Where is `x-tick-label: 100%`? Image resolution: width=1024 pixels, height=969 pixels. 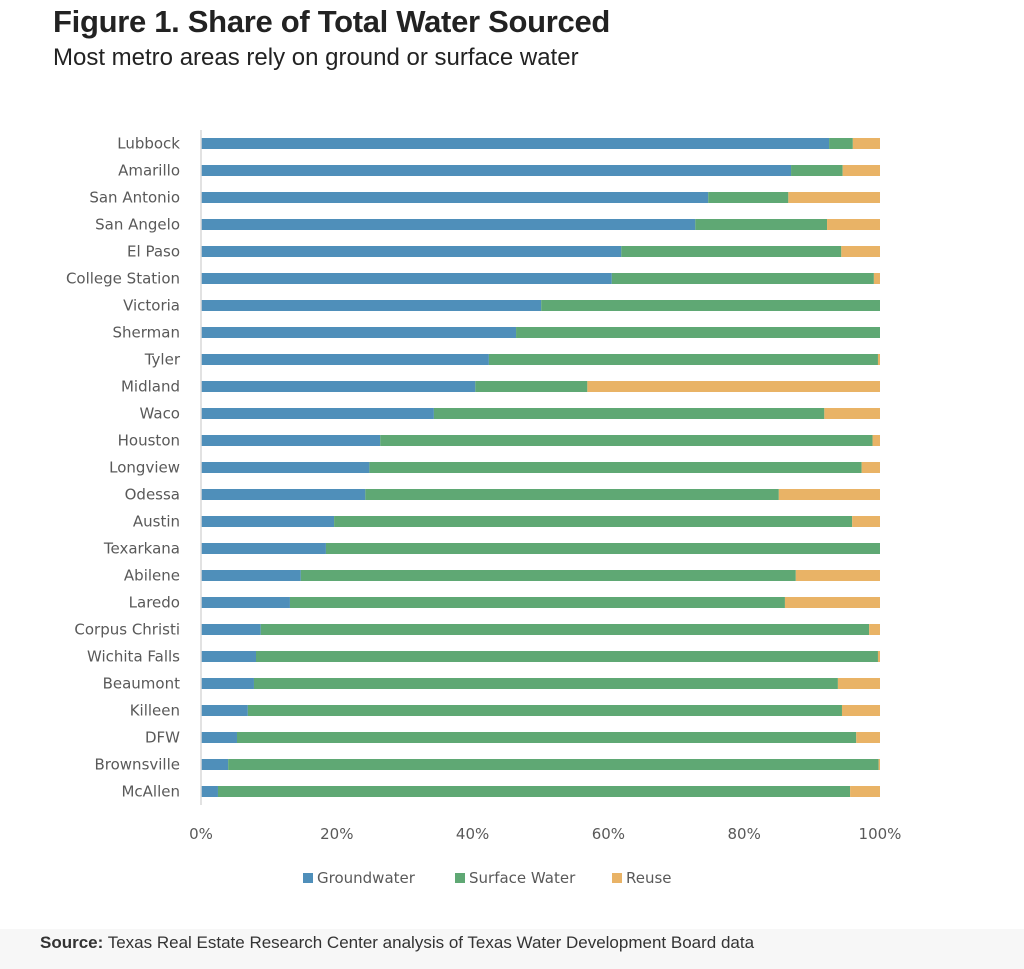 x-tick-label: 100% is located at coordinates (880, 834).